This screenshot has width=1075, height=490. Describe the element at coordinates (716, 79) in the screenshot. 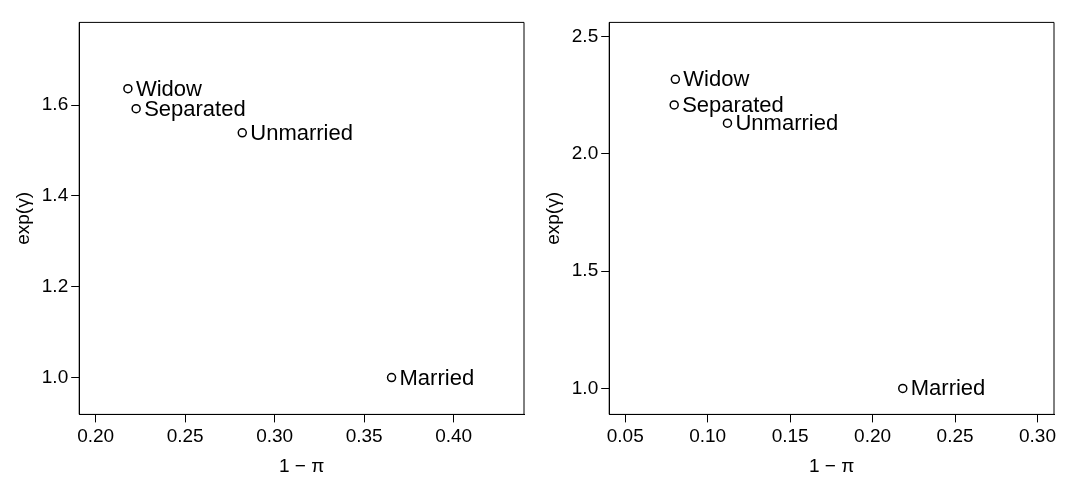

I see `annotation: Widow` at that location.